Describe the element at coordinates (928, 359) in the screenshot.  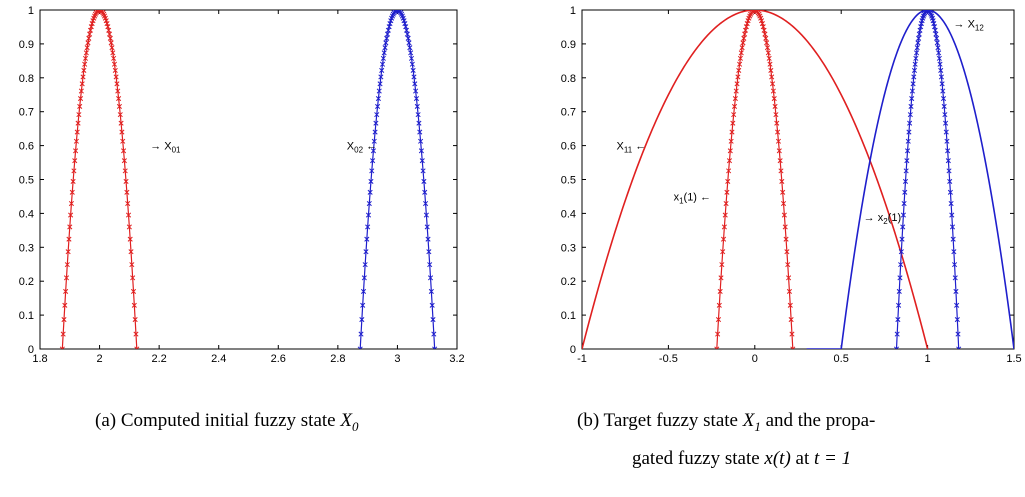
I see `x-tick-label: 1` at that location.